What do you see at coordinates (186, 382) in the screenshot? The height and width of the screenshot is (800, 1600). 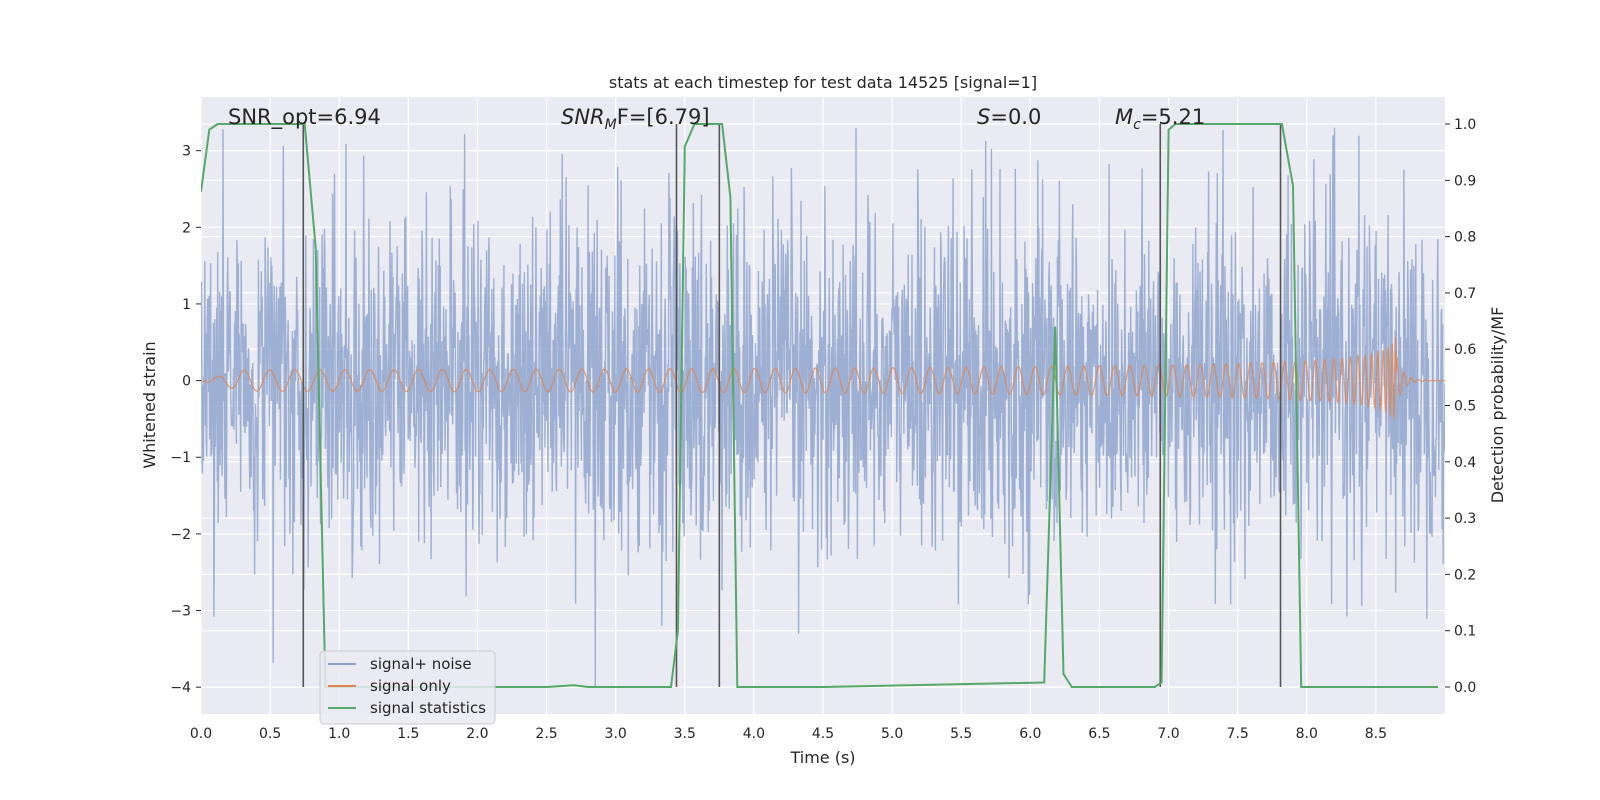 I see `y-tick-label-left: 0` at bounding box center [186, 382].